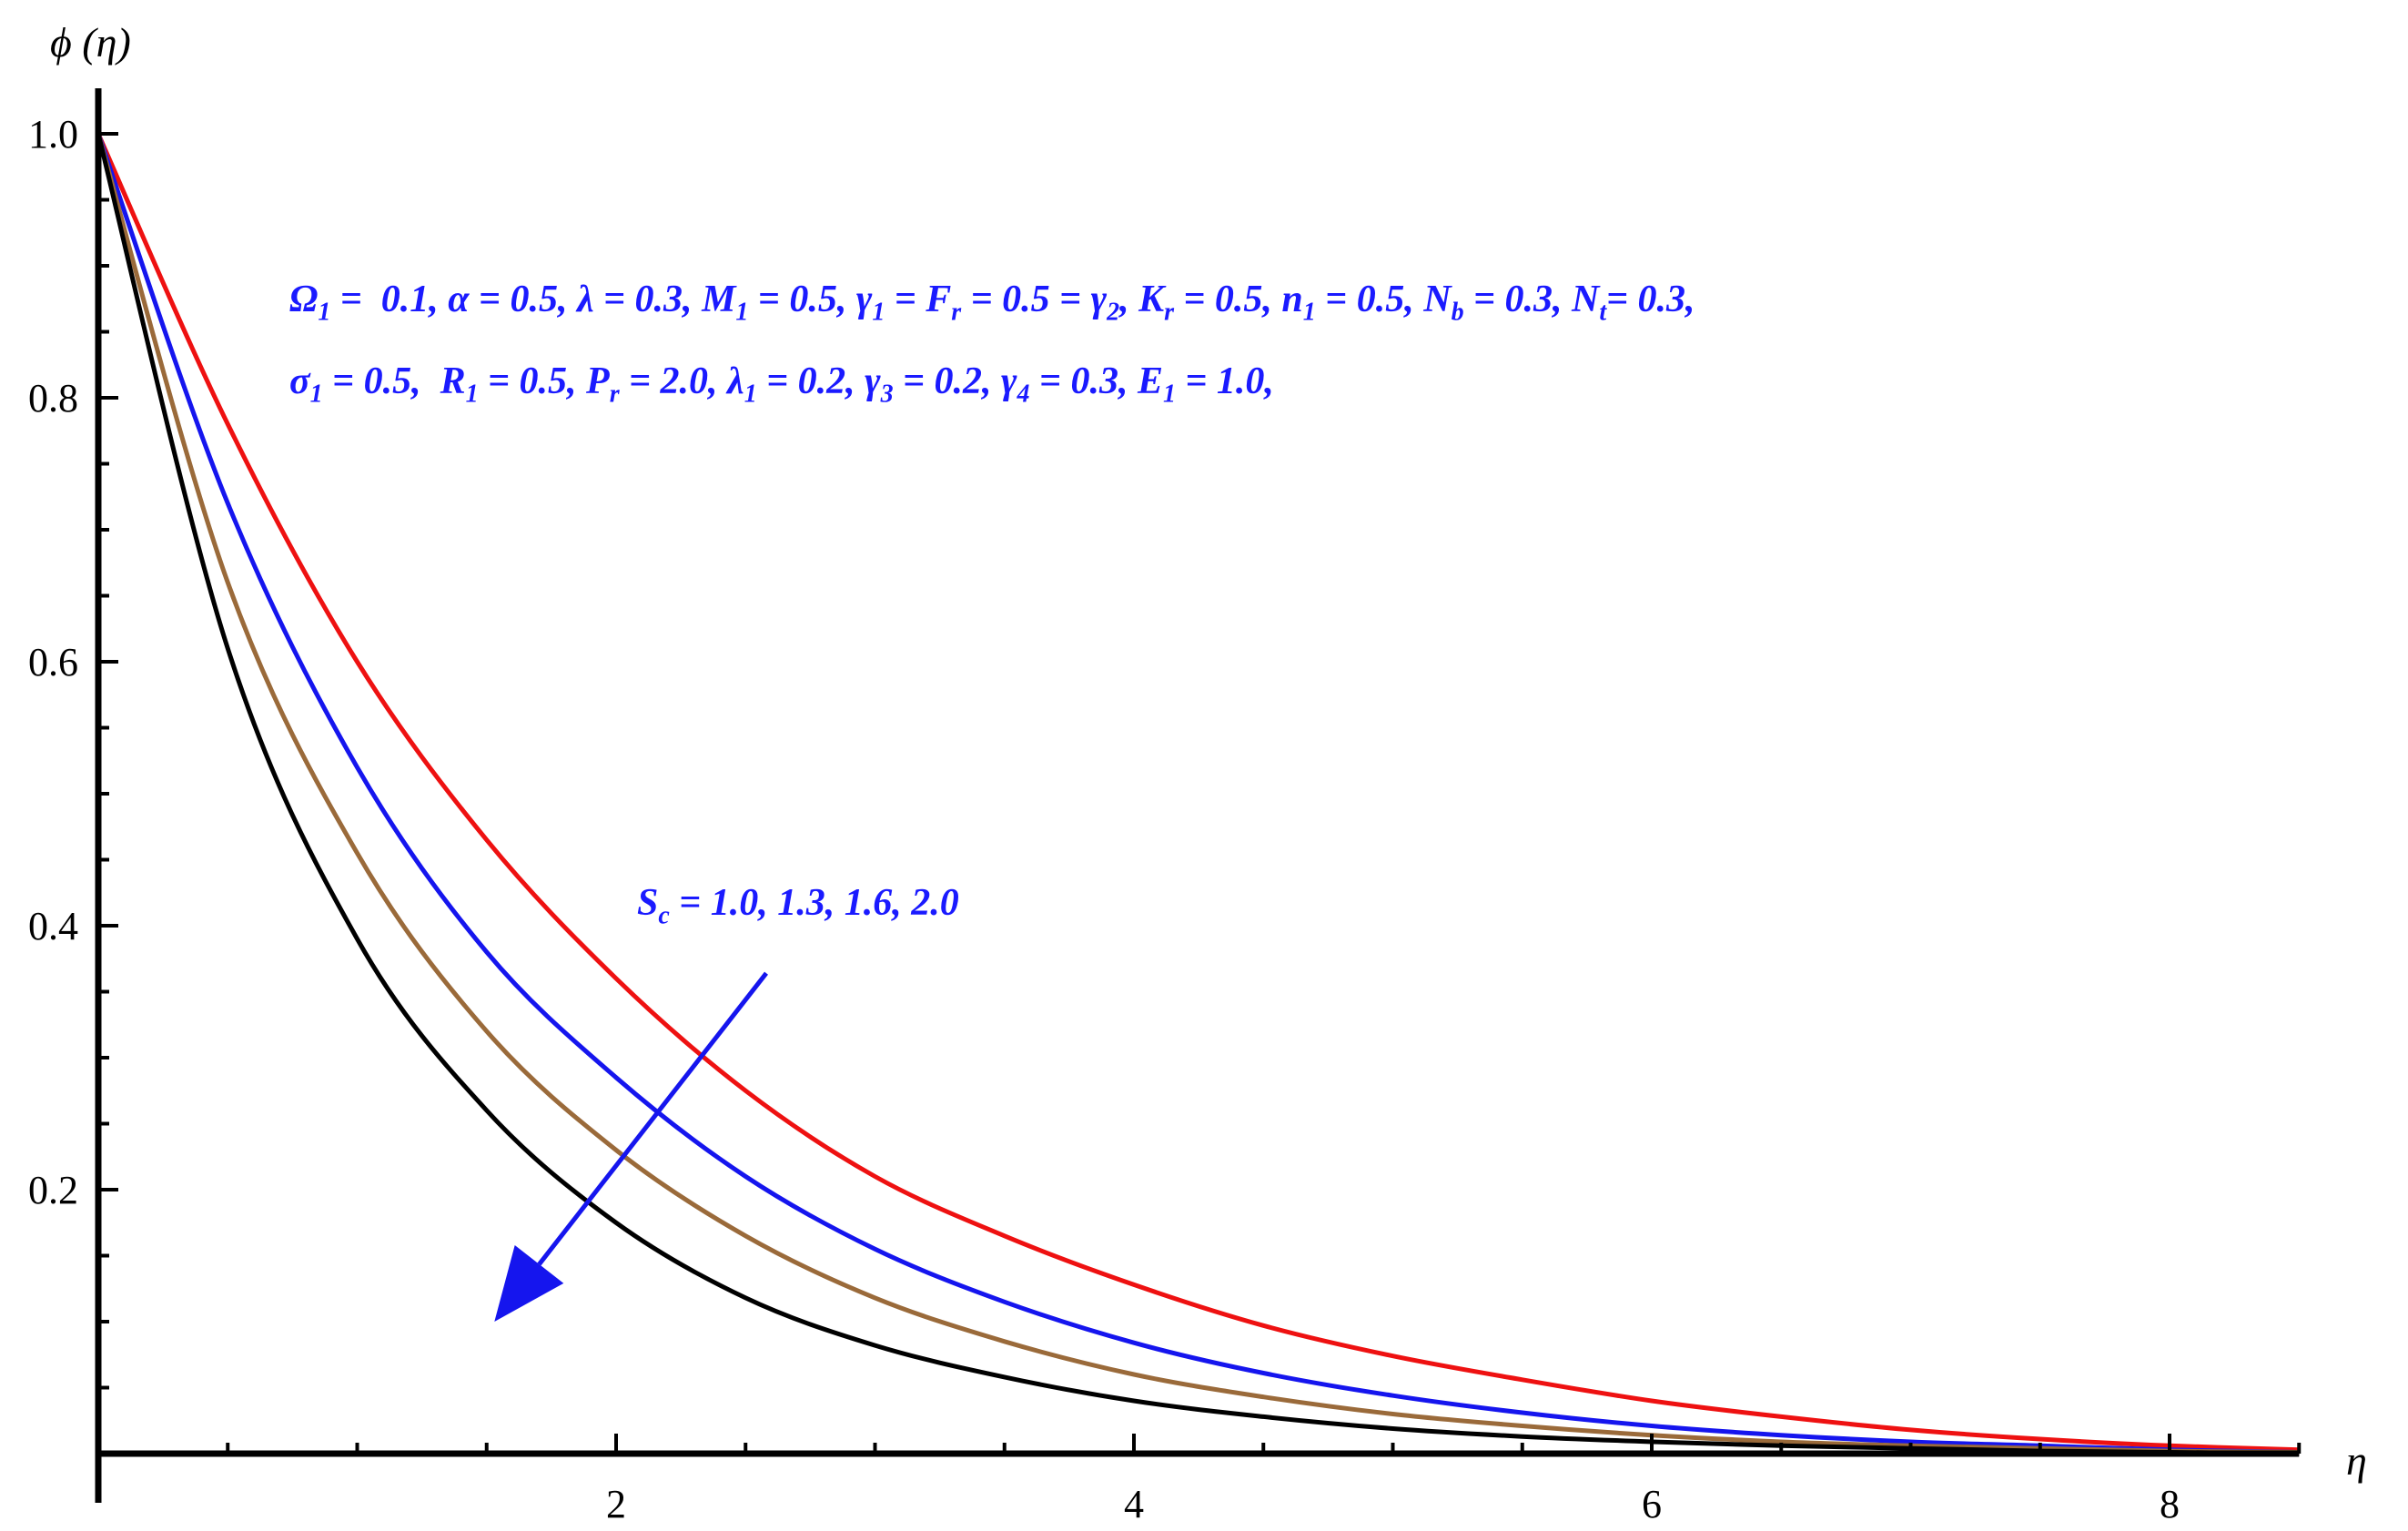 The image size is (2408, 1531). What do you see at coordinates (53, 662) in the screenshot?
I see `y-tick-label: 0.6` at bounding box center [53, 662].